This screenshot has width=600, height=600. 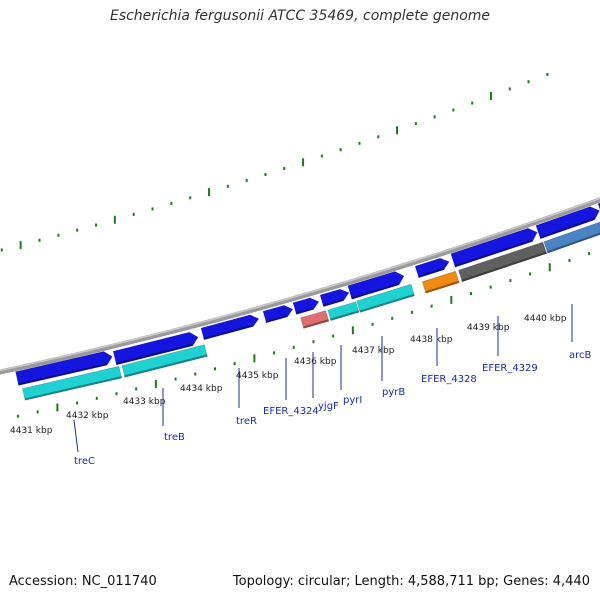 I want to click on gene-label: treB, so click(x=174, y=437).